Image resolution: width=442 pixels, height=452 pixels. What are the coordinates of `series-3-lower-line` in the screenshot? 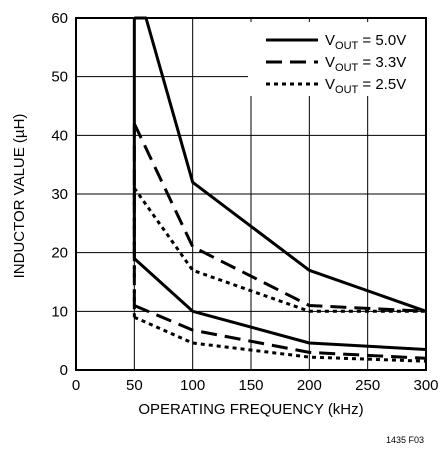 It's located at (280, 339).